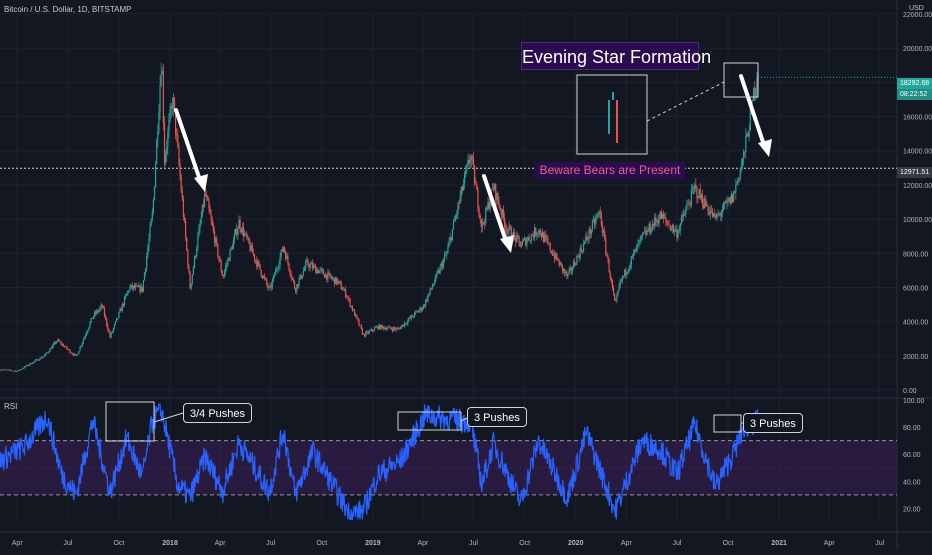  What do you see at coordinates (914, 455) in the screenshot?
I see `rsi-axis: 100.00 80.00 60.00 40.00 20.00` at bounding box center [914, 455].